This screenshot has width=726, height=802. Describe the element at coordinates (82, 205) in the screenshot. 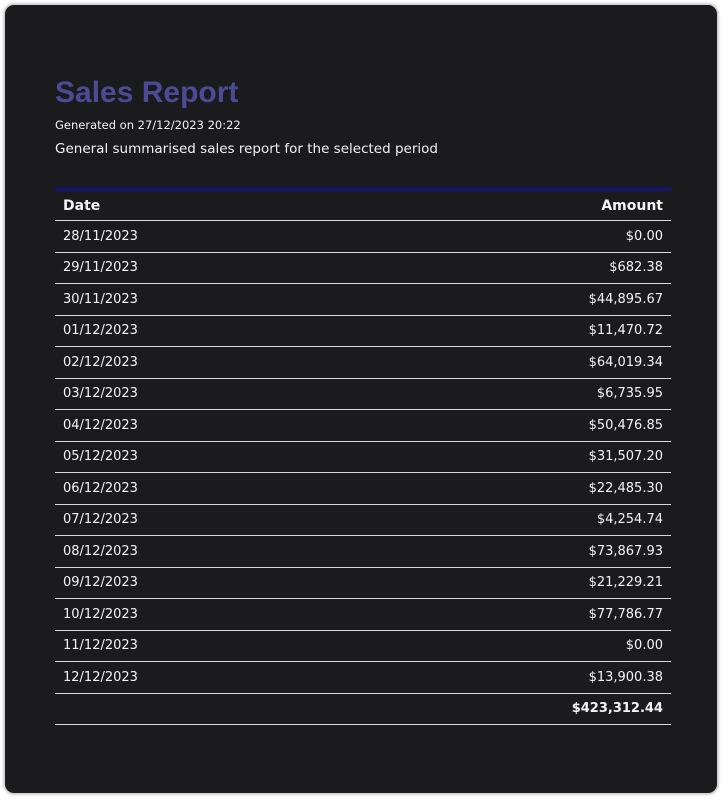

I see `date-column-header: Date` at that location.